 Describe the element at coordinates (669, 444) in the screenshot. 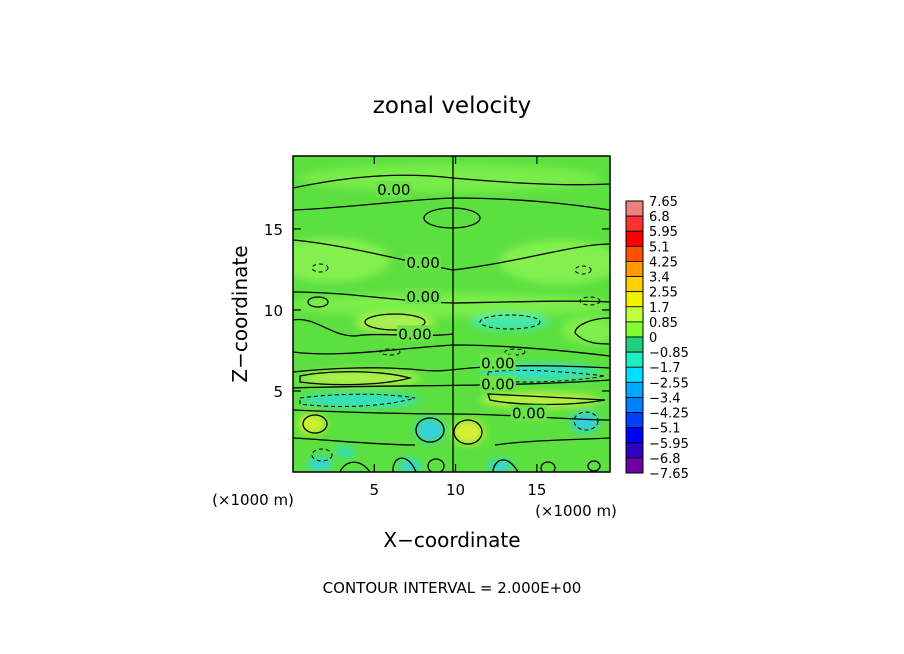

I see `colorbar-label: −5.95` at that location.